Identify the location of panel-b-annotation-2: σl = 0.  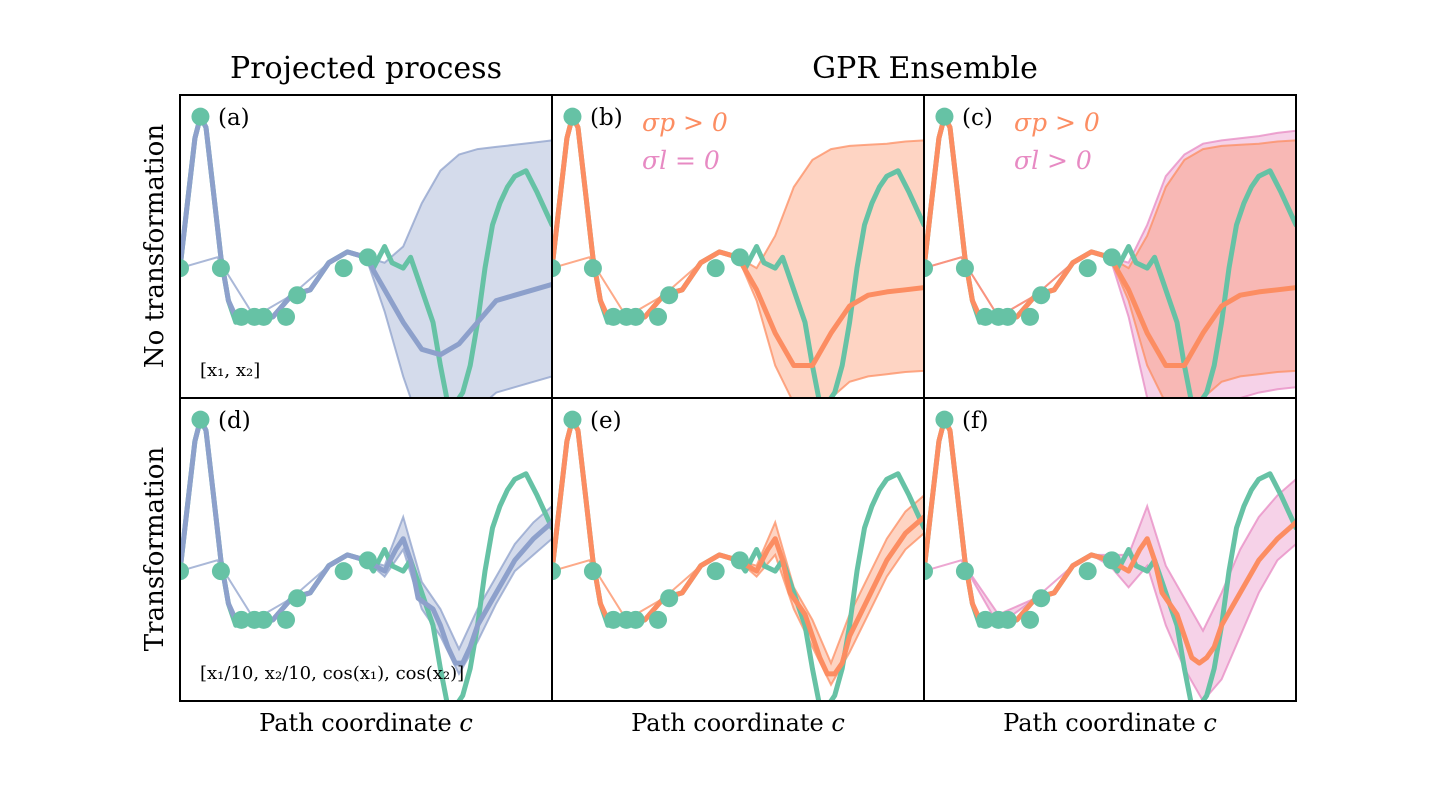
(681, 160).